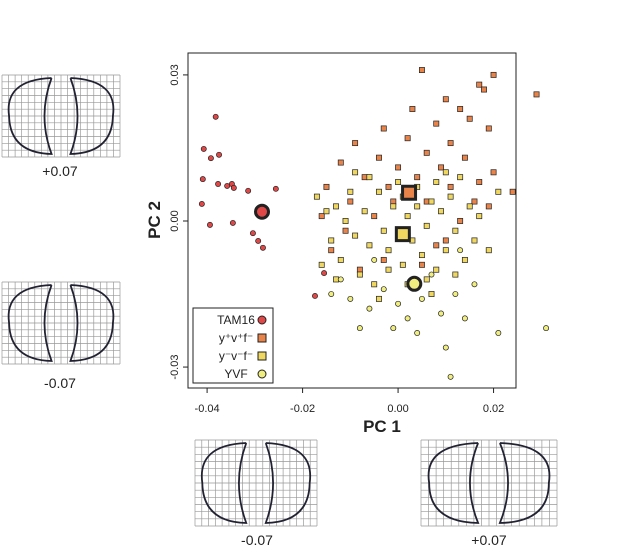  Describe the element at coordinates (493, 409) in the screenshot. I see `x-tick-label: 0.02` at that location.